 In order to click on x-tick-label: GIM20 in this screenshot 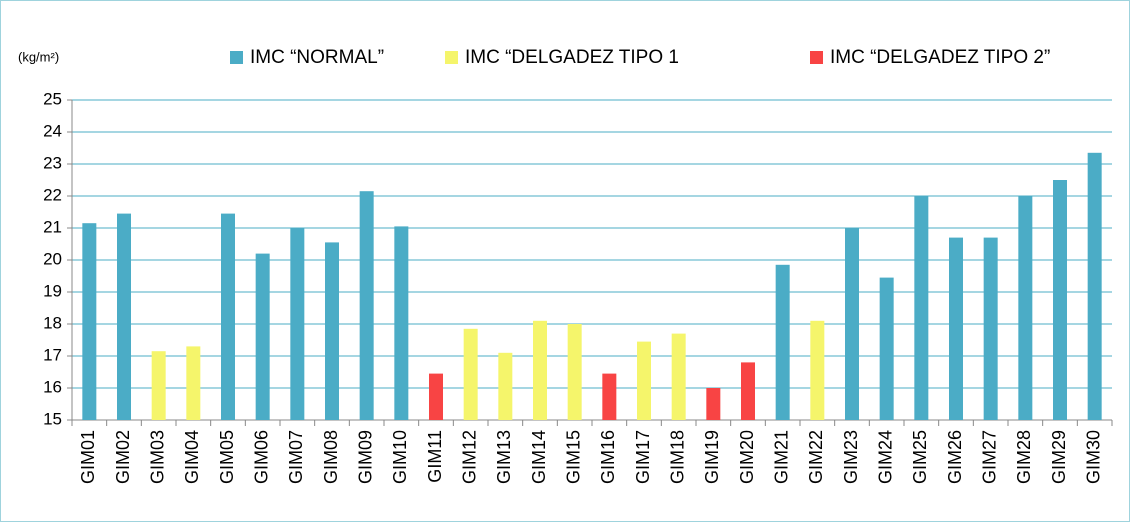, I will do `click(747, 457)`.